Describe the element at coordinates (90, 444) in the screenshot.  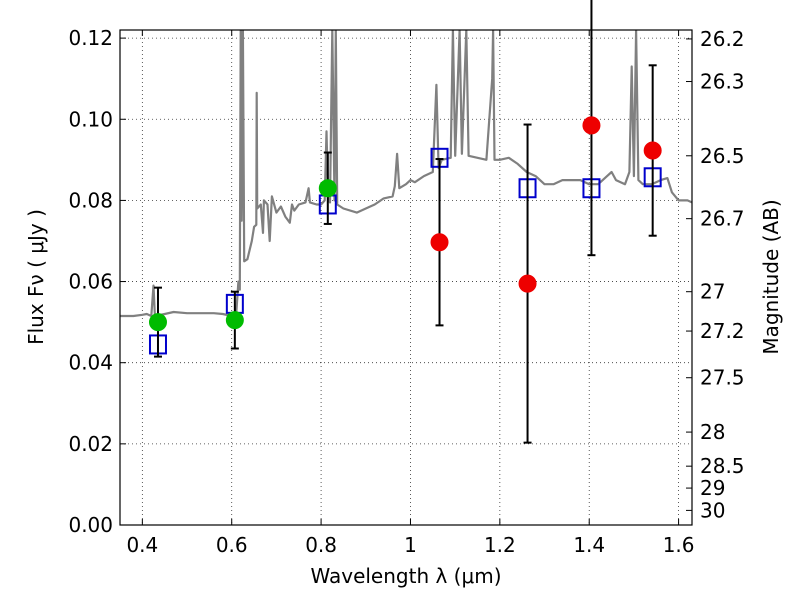
I see `y-tick-label: 0.02` at that location.